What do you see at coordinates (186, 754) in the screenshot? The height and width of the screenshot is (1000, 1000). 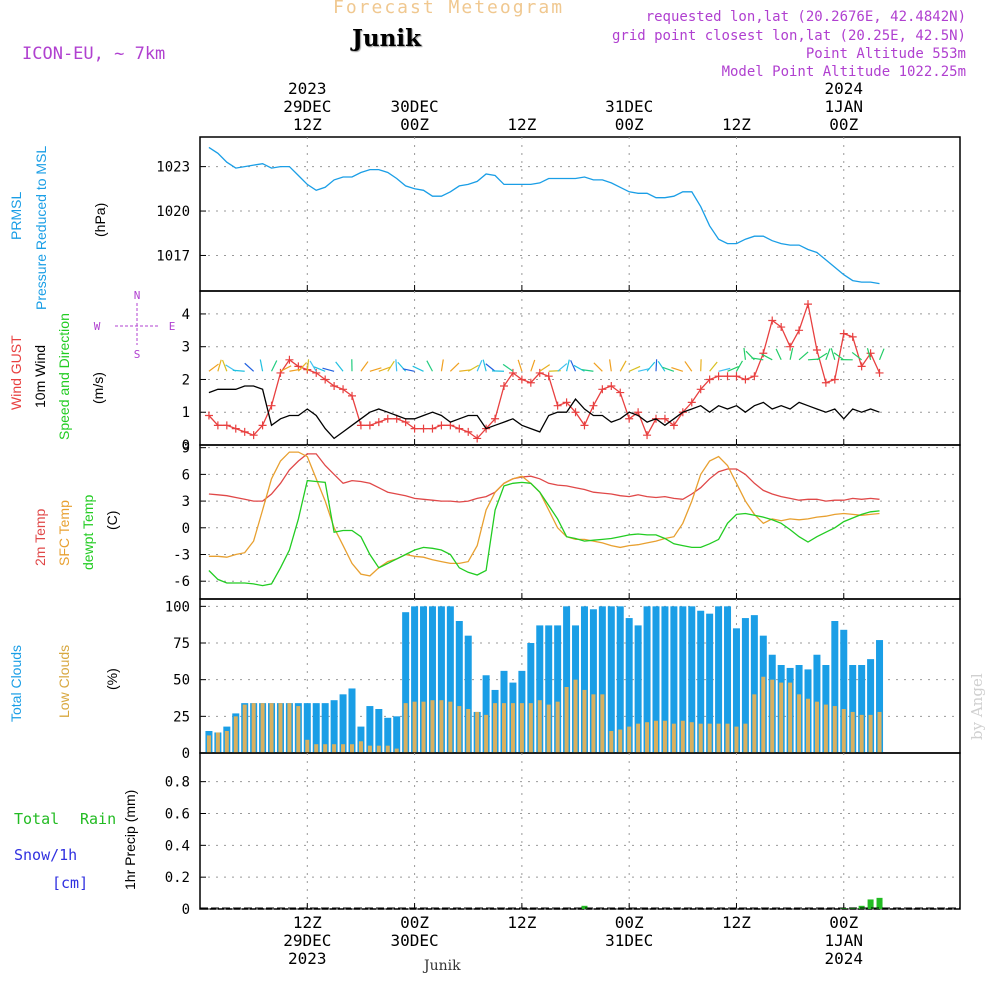 I see `clouds-ytick-label: 0` at bounding box center [186, 754].